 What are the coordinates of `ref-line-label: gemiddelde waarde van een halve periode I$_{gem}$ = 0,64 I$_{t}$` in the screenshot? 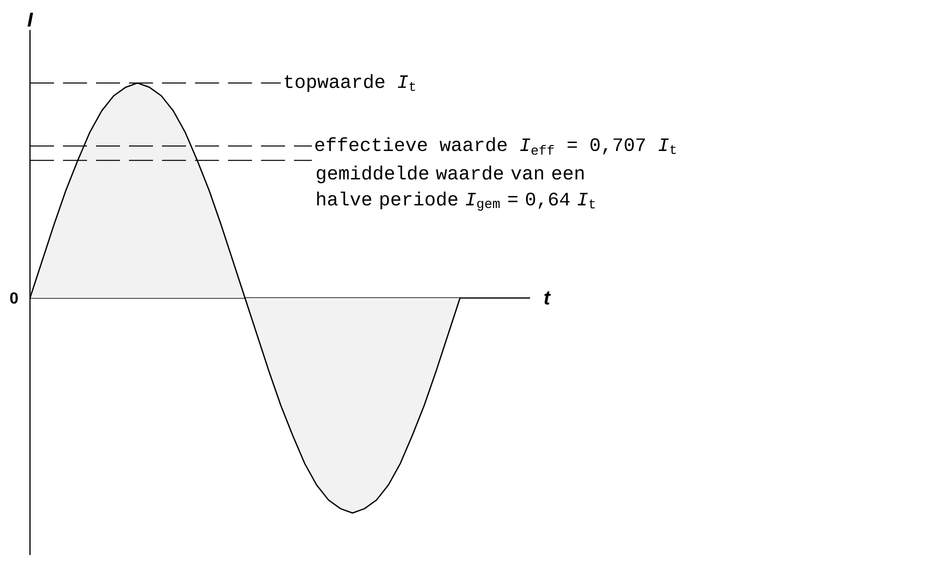 It's located at (455, 188).